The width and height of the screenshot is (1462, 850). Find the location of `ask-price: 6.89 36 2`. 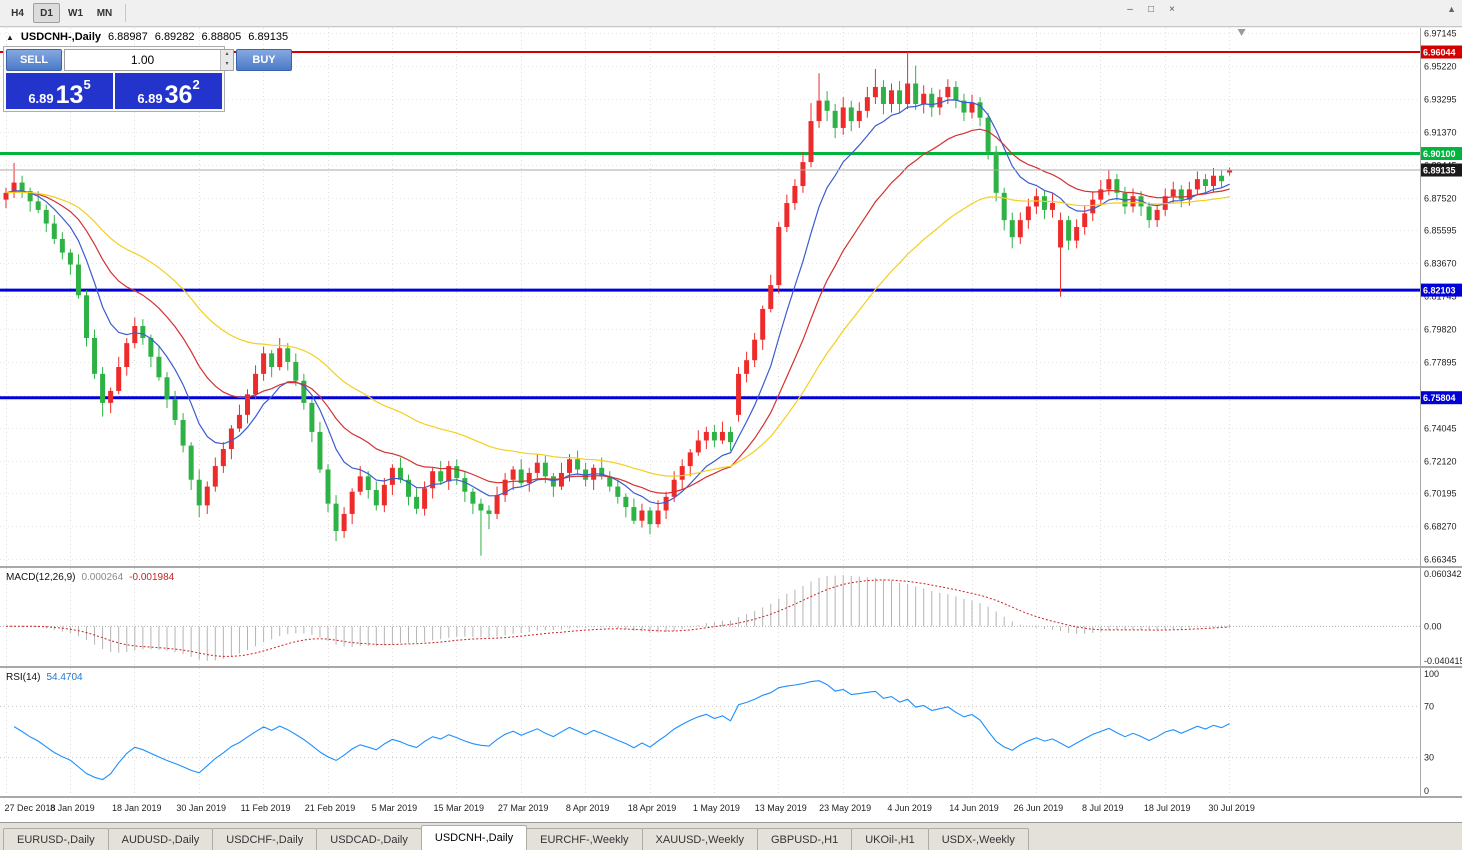

ask-price: 6.89 36 2 is located at coordinates (168, 91).